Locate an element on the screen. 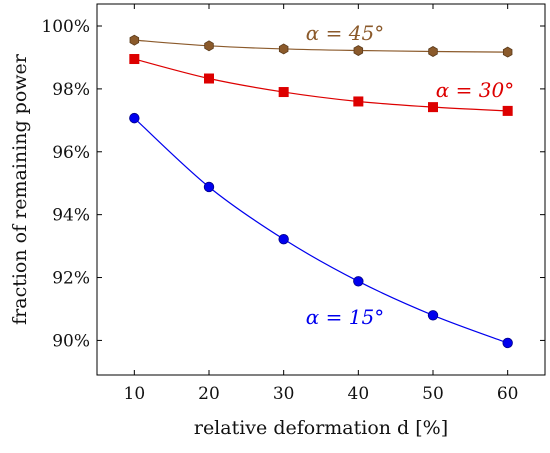 This screenshot has height=453, width=550. x-tick-label: 40 is located at coordinates (359, 394).